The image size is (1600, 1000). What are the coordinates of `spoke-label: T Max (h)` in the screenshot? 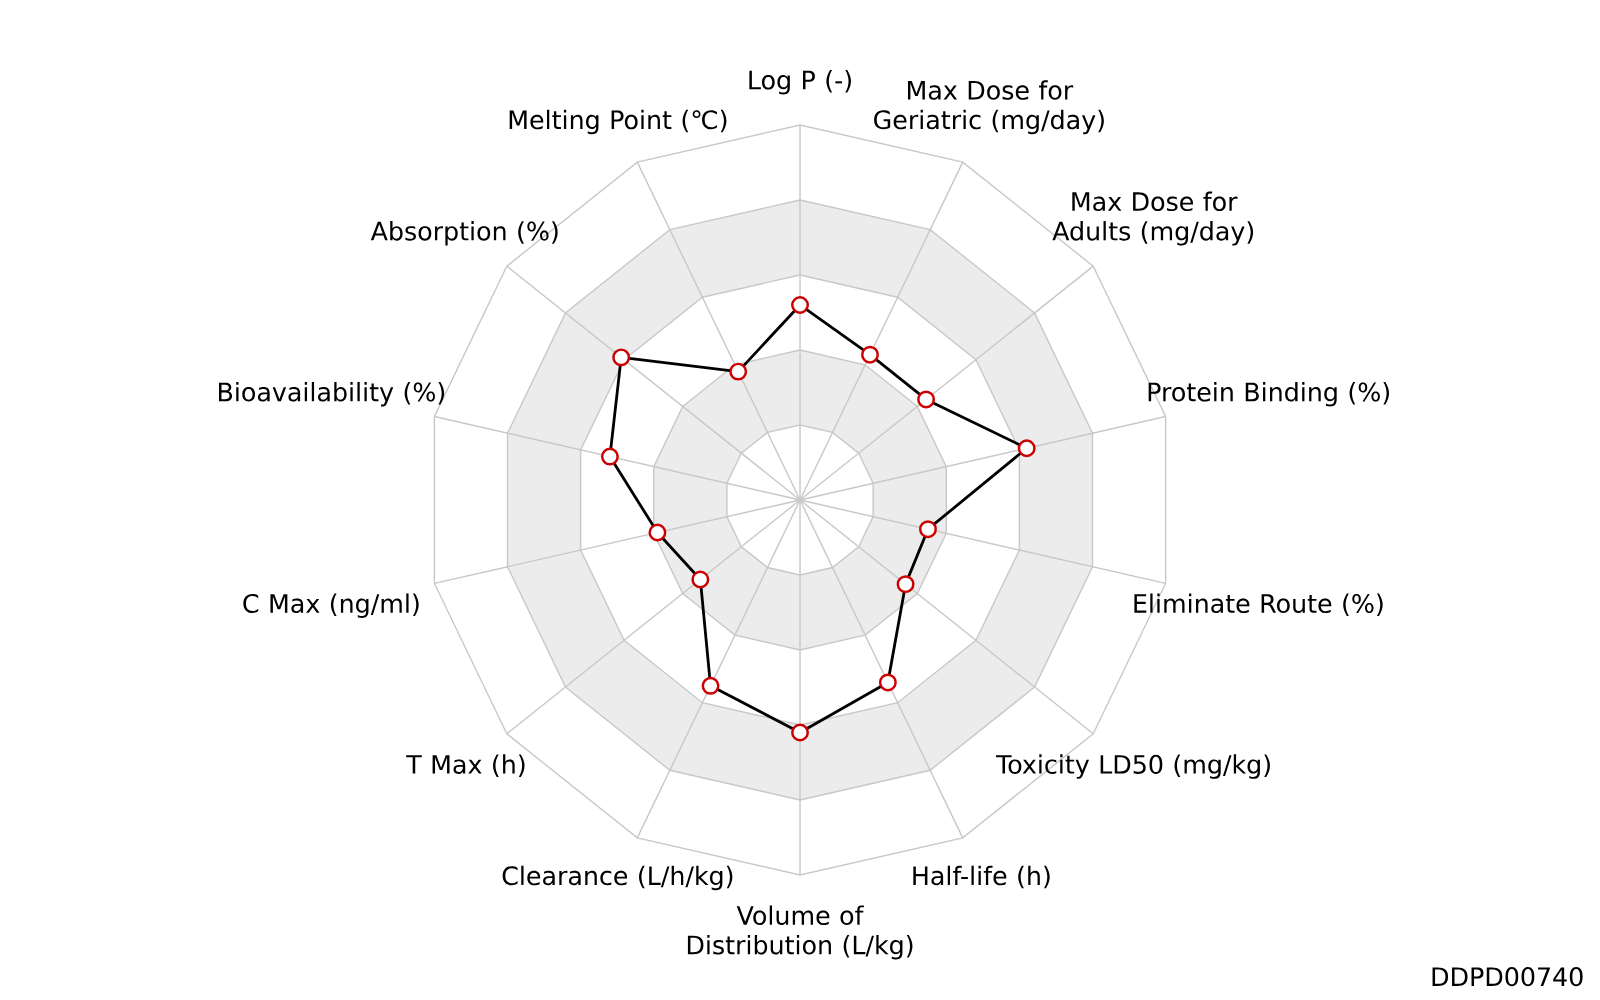 It's located at (465, 765).